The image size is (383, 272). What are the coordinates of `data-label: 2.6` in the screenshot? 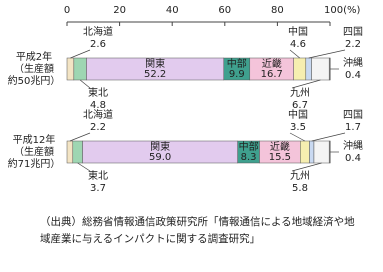 It's located at (98, 44).